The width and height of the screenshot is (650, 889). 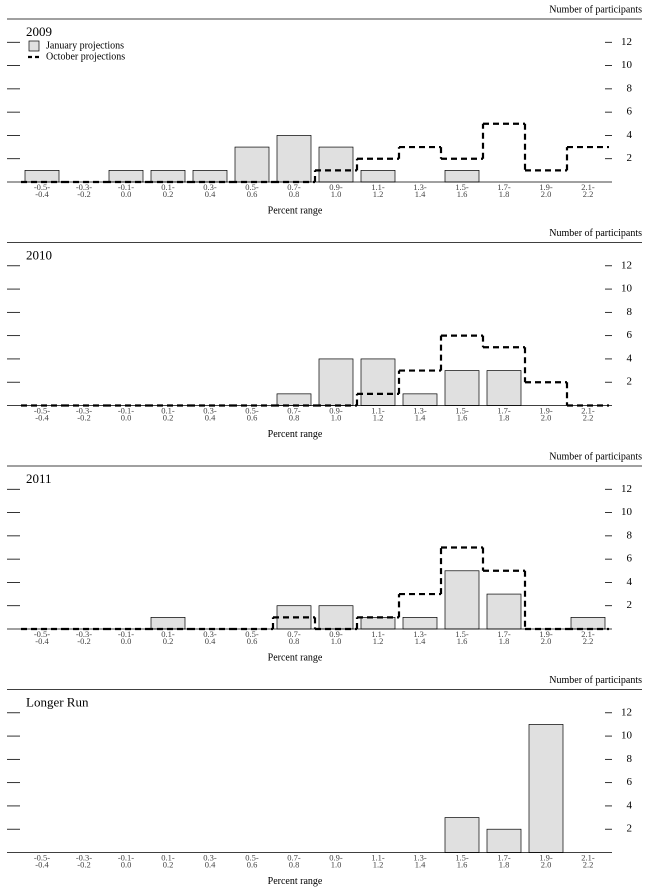 What do you see at coordinates (42, 641) in the screenshot?
I see `x-tick-label: -0.4` at bounding box center [42, 641].